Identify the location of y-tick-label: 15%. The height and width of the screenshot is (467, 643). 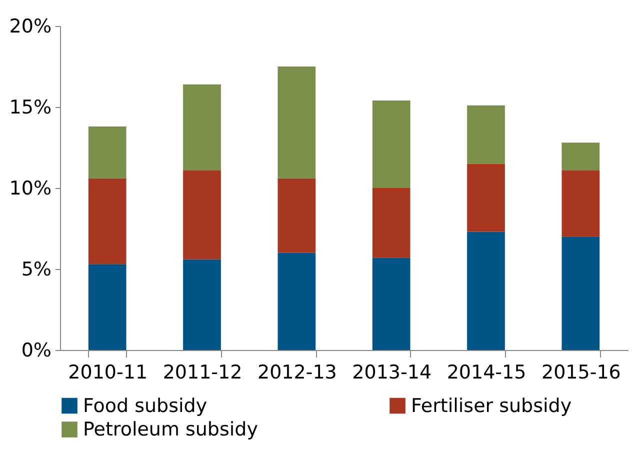
(30, 107).